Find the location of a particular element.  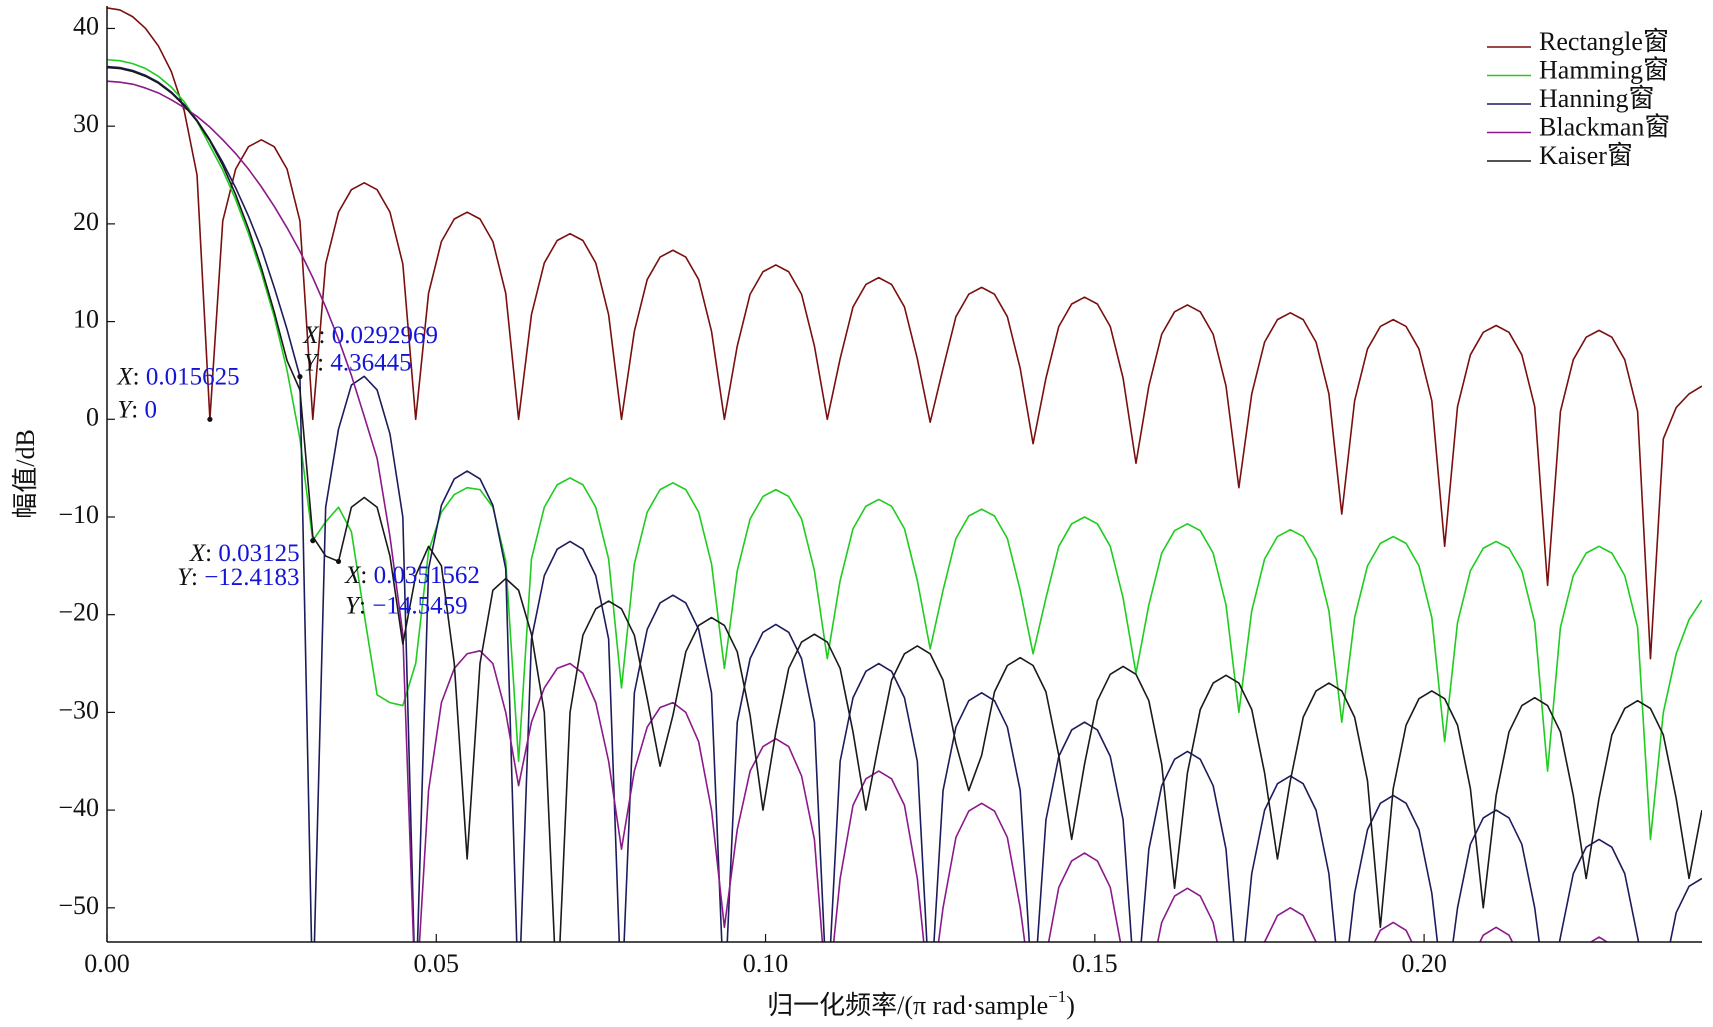

y-axis-label: 幅值/dB is located at coordinates (25, 474).